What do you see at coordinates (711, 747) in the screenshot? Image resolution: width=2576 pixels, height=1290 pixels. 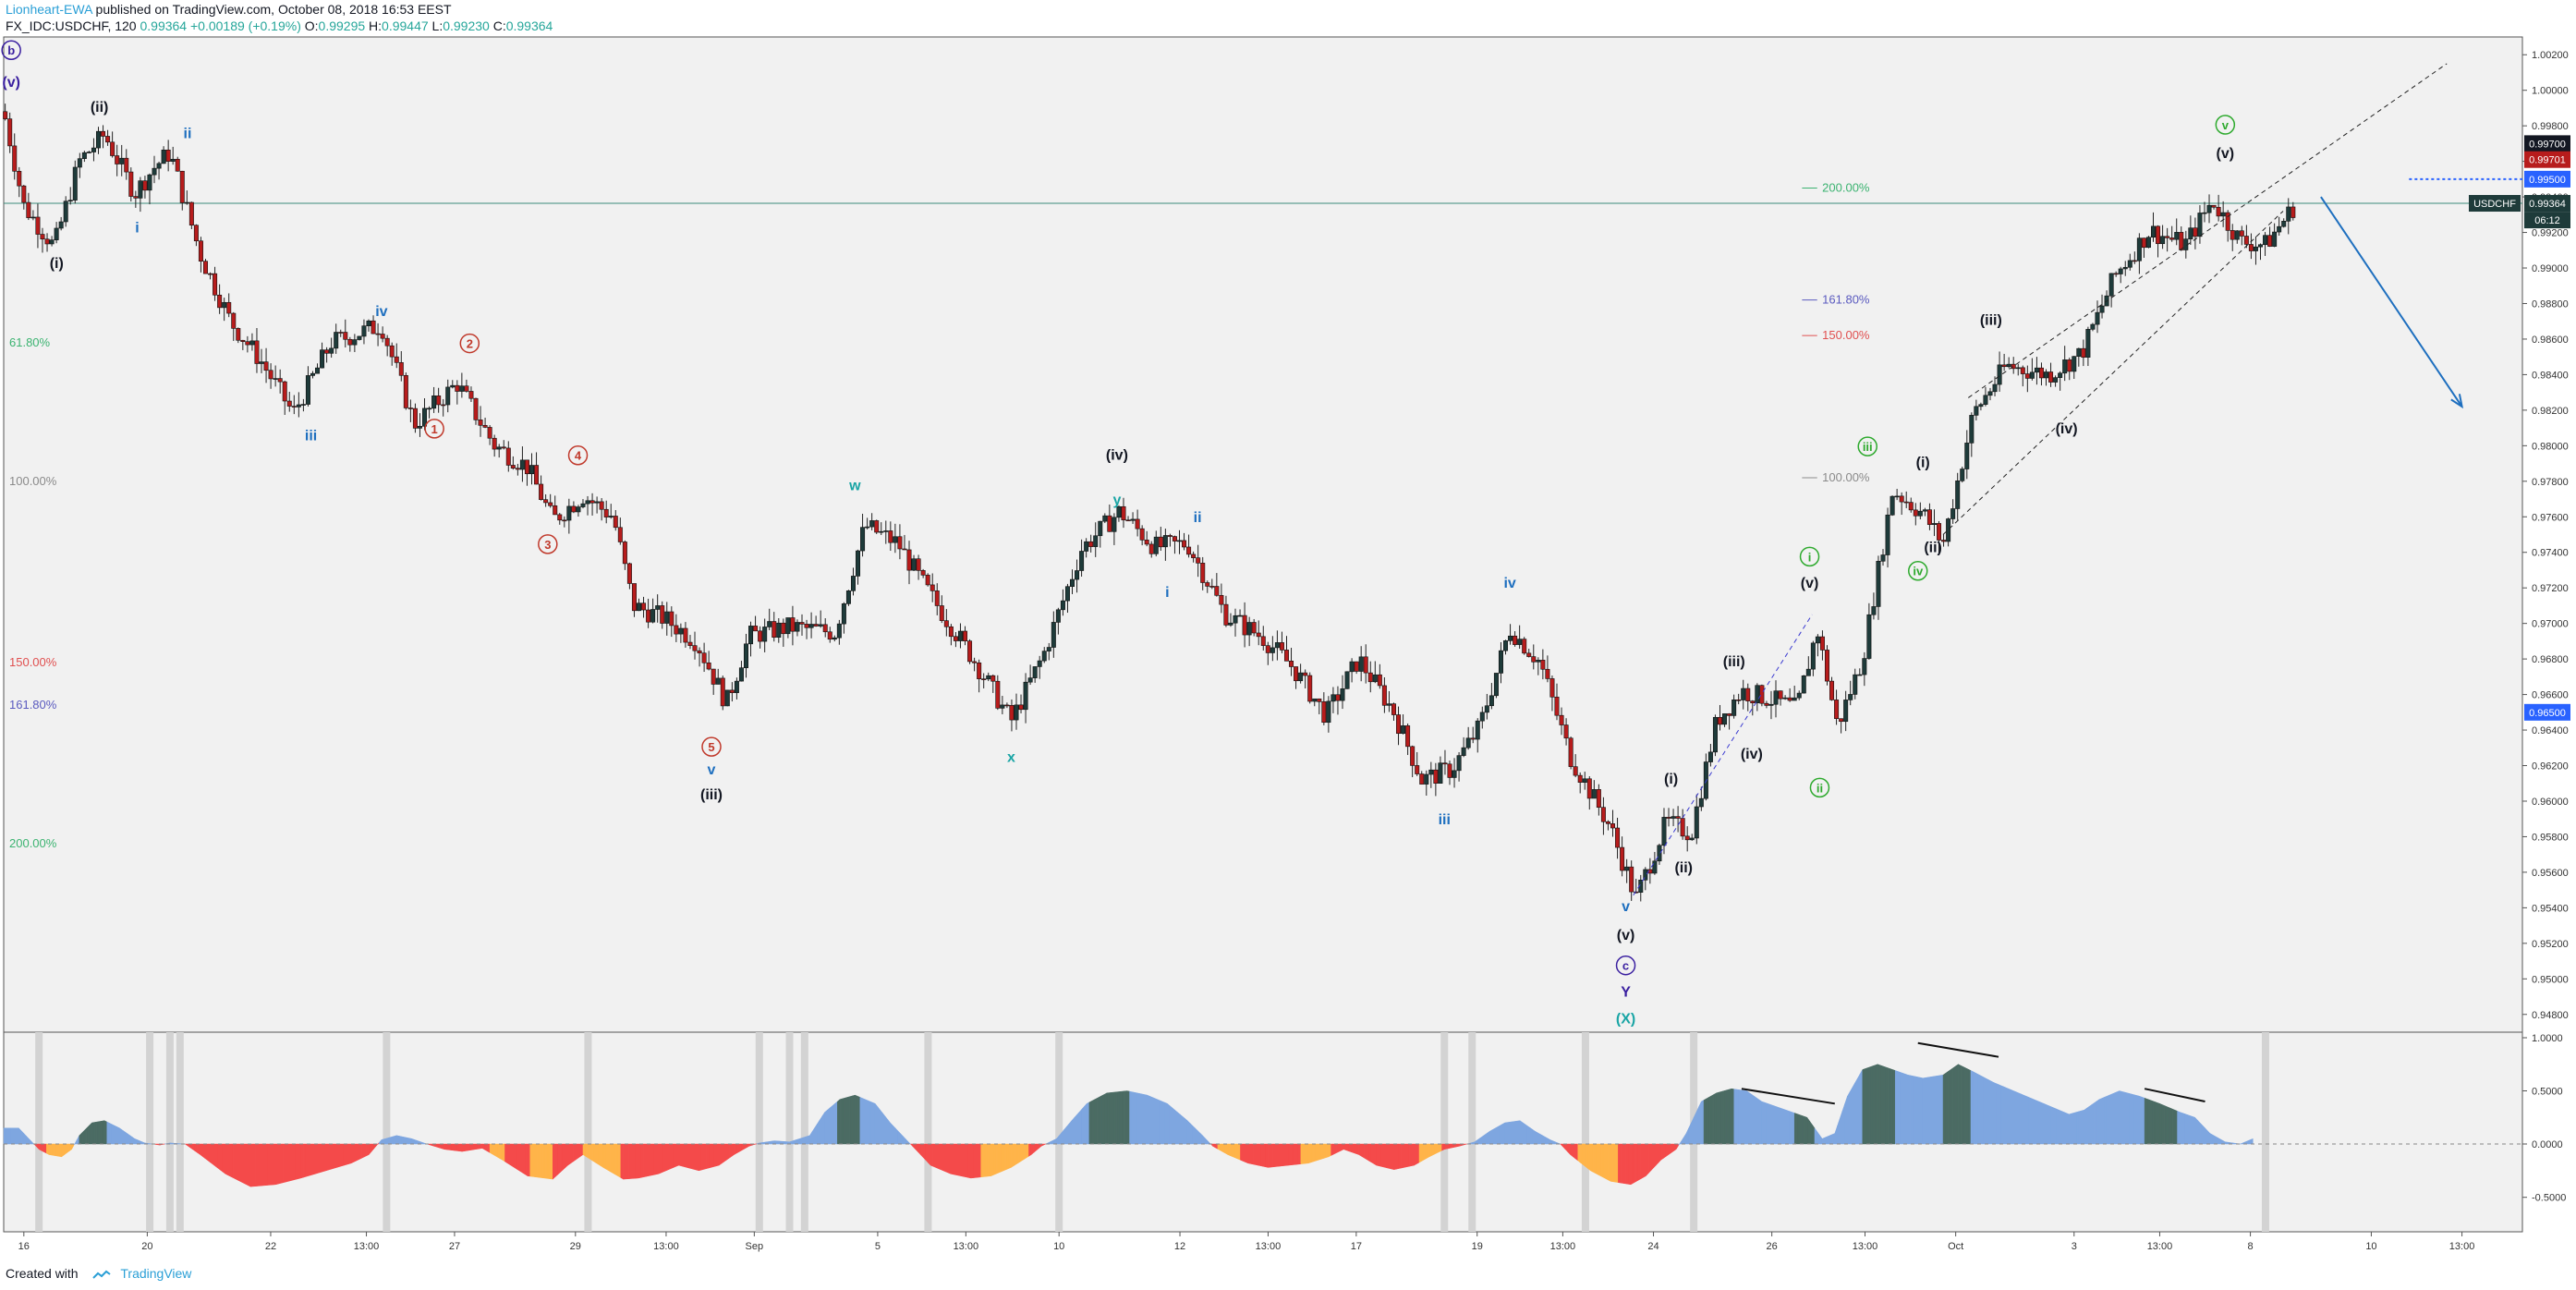 I see `wave-label: 5` at bounding box center [711, 747].